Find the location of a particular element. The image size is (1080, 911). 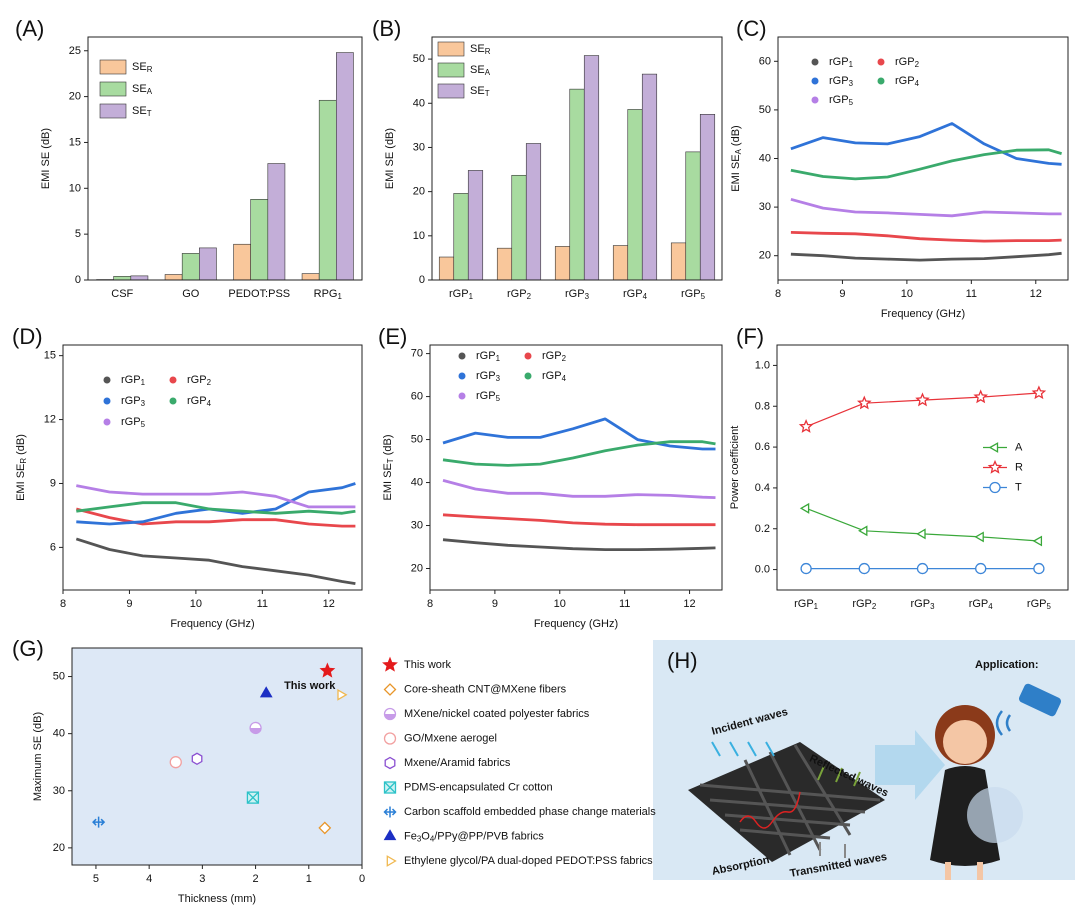

legend-label: Core-sheath CNT@MXene fibers is located at coordinates (485, 689).